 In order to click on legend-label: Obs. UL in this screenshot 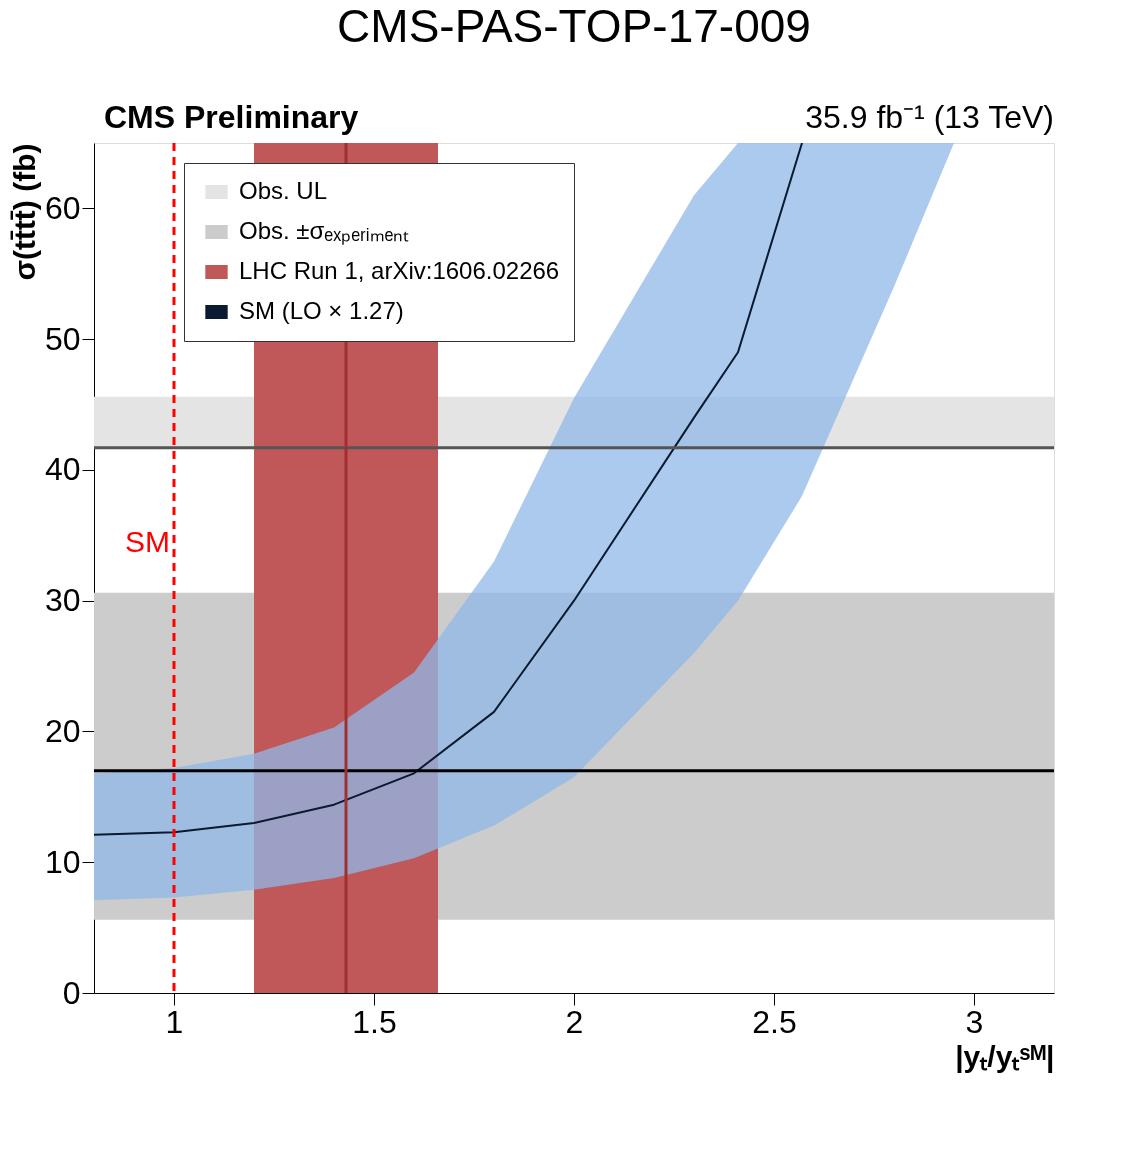, I will do `click(283, 190)`.